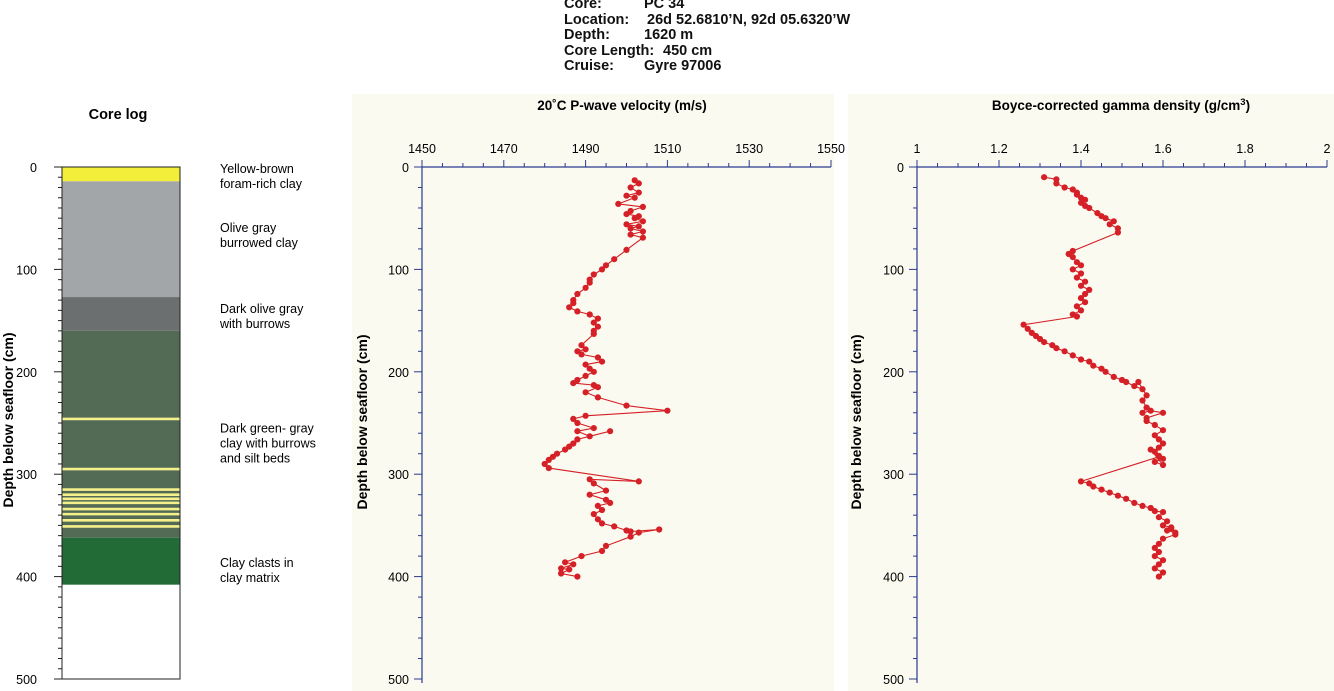  Describe the element at coordinates (893, 270) in the screenshot. I see `y-tick-label: 100` at that location.